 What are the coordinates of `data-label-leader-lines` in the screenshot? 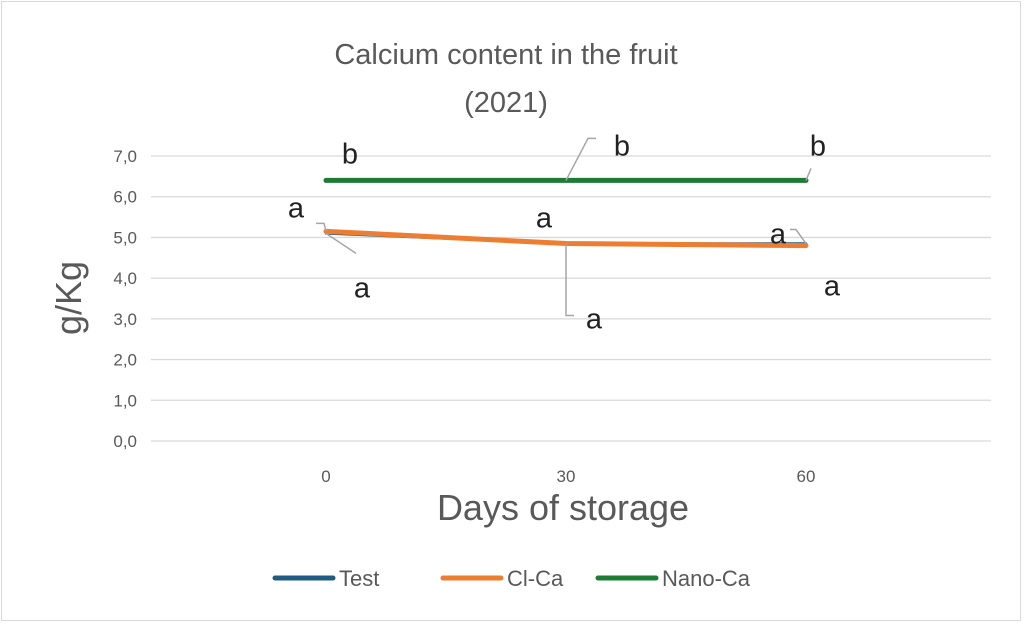 It's located at (564, 227).